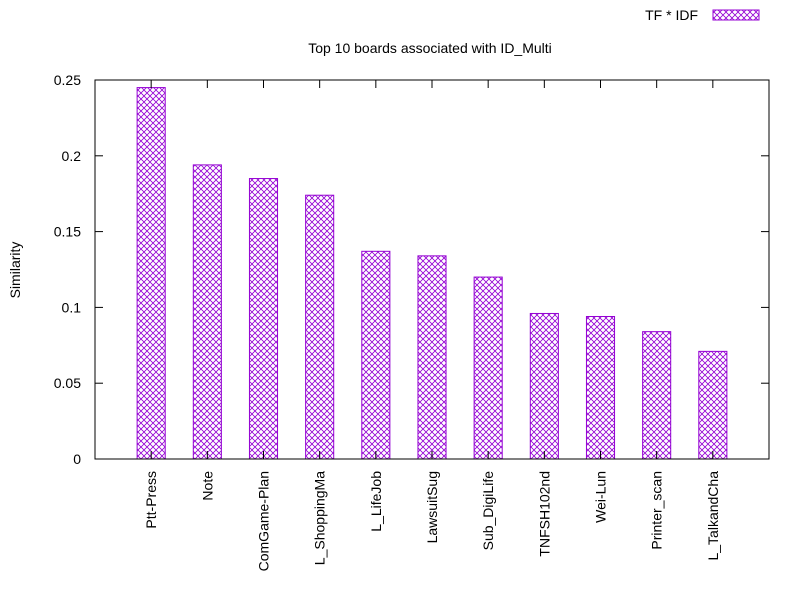  I want to click on y-tick-label: 0.25, so click(67, 80).